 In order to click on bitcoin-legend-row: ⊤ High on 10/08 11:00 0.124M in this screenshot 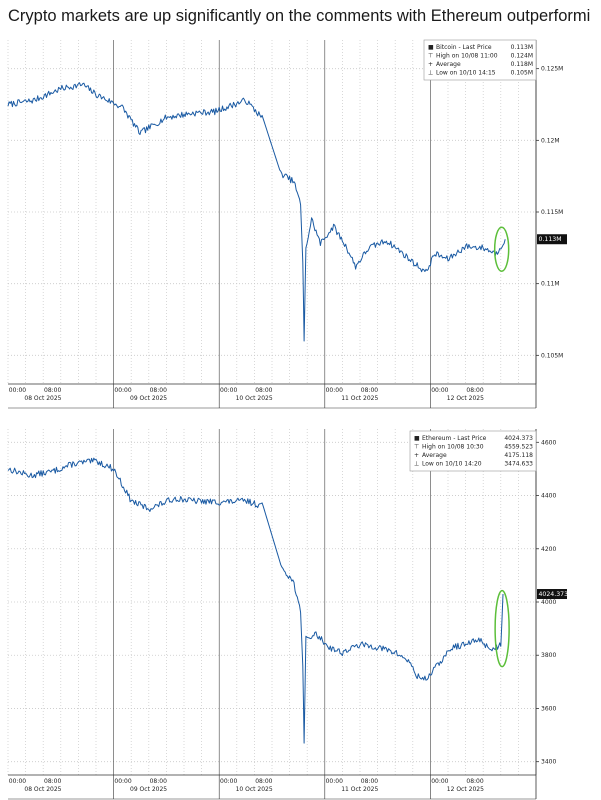, I will do `click(480, 56)`.